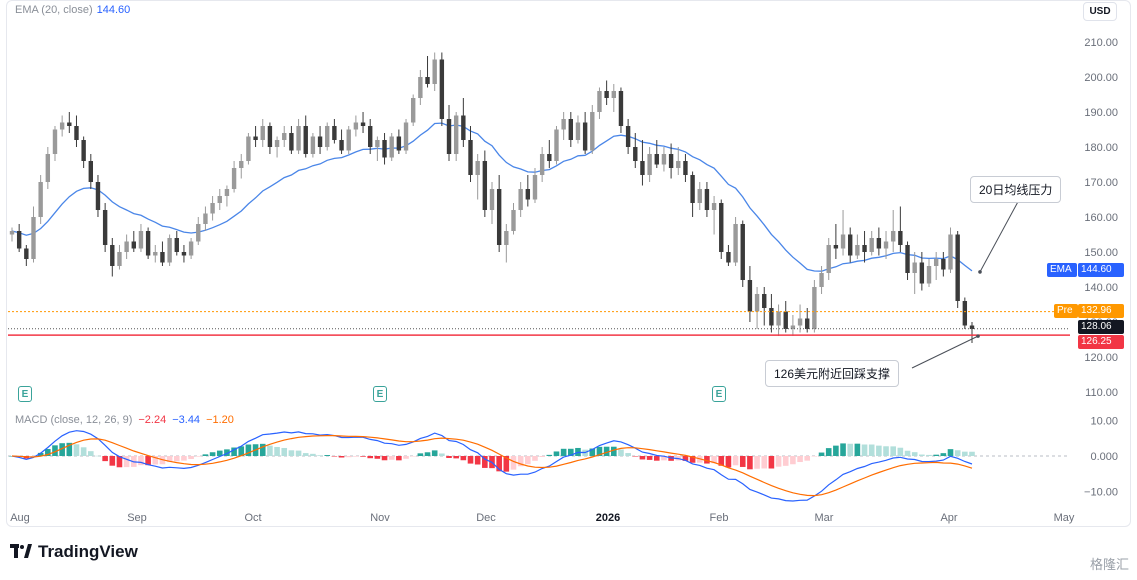 The height and width of the screenshot is (580, 1137). I want to click on time-tick-label: Aug, so click(20, 518).